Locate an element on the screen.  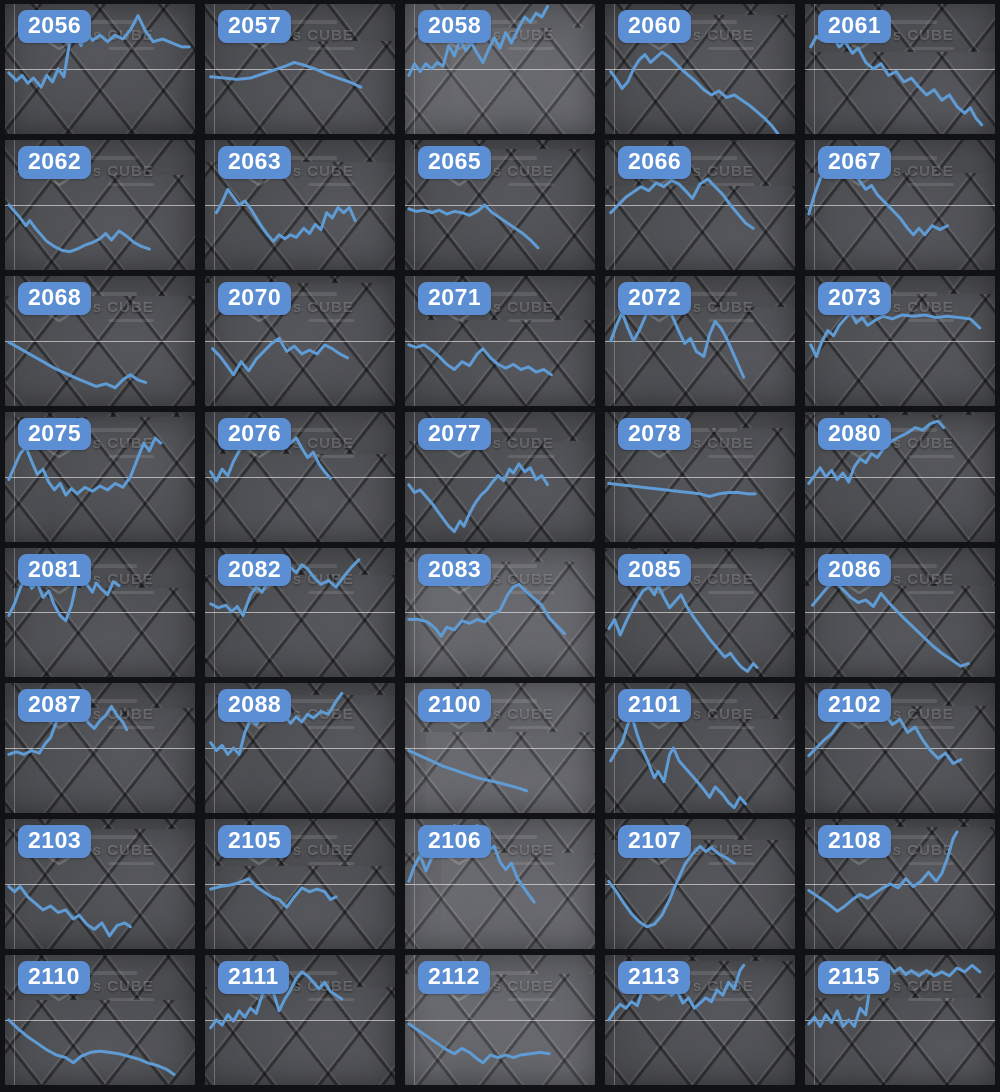
machine-number-badge: 2107 is located at coordinates (655, 841).